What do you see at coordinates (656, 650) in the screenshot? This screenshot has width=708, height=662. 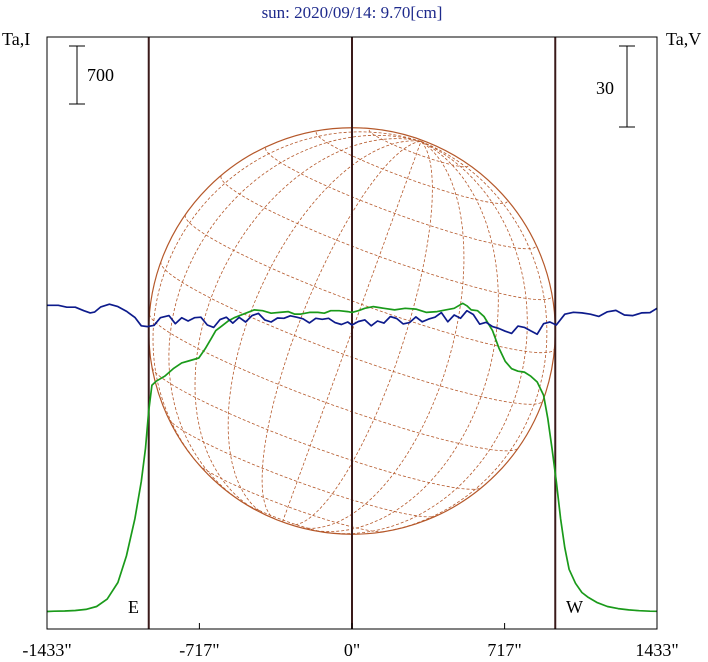 I see `x-tick-label: 1433"` at bounding box center [656, 650].